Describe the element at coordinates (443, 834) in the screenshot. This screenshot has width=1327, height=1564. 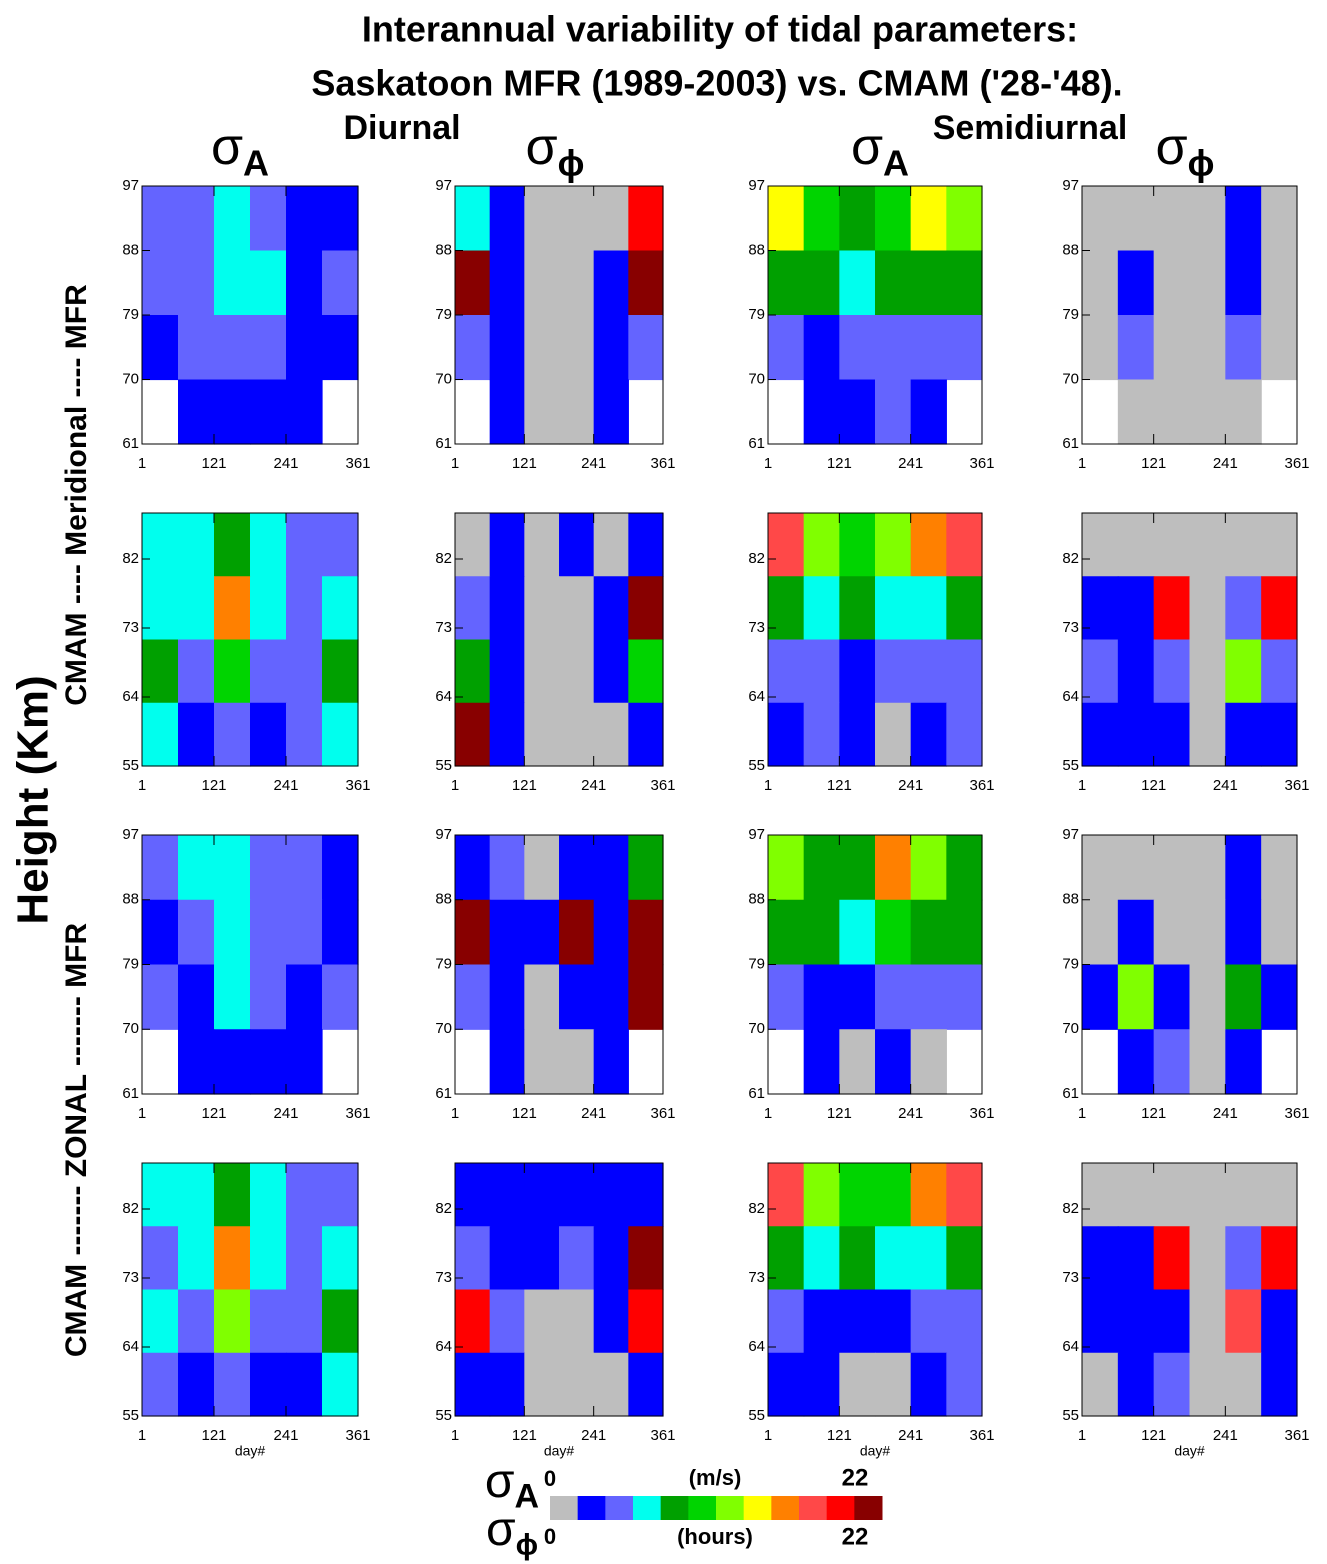
I see `y-tick-label: 97` at that location.